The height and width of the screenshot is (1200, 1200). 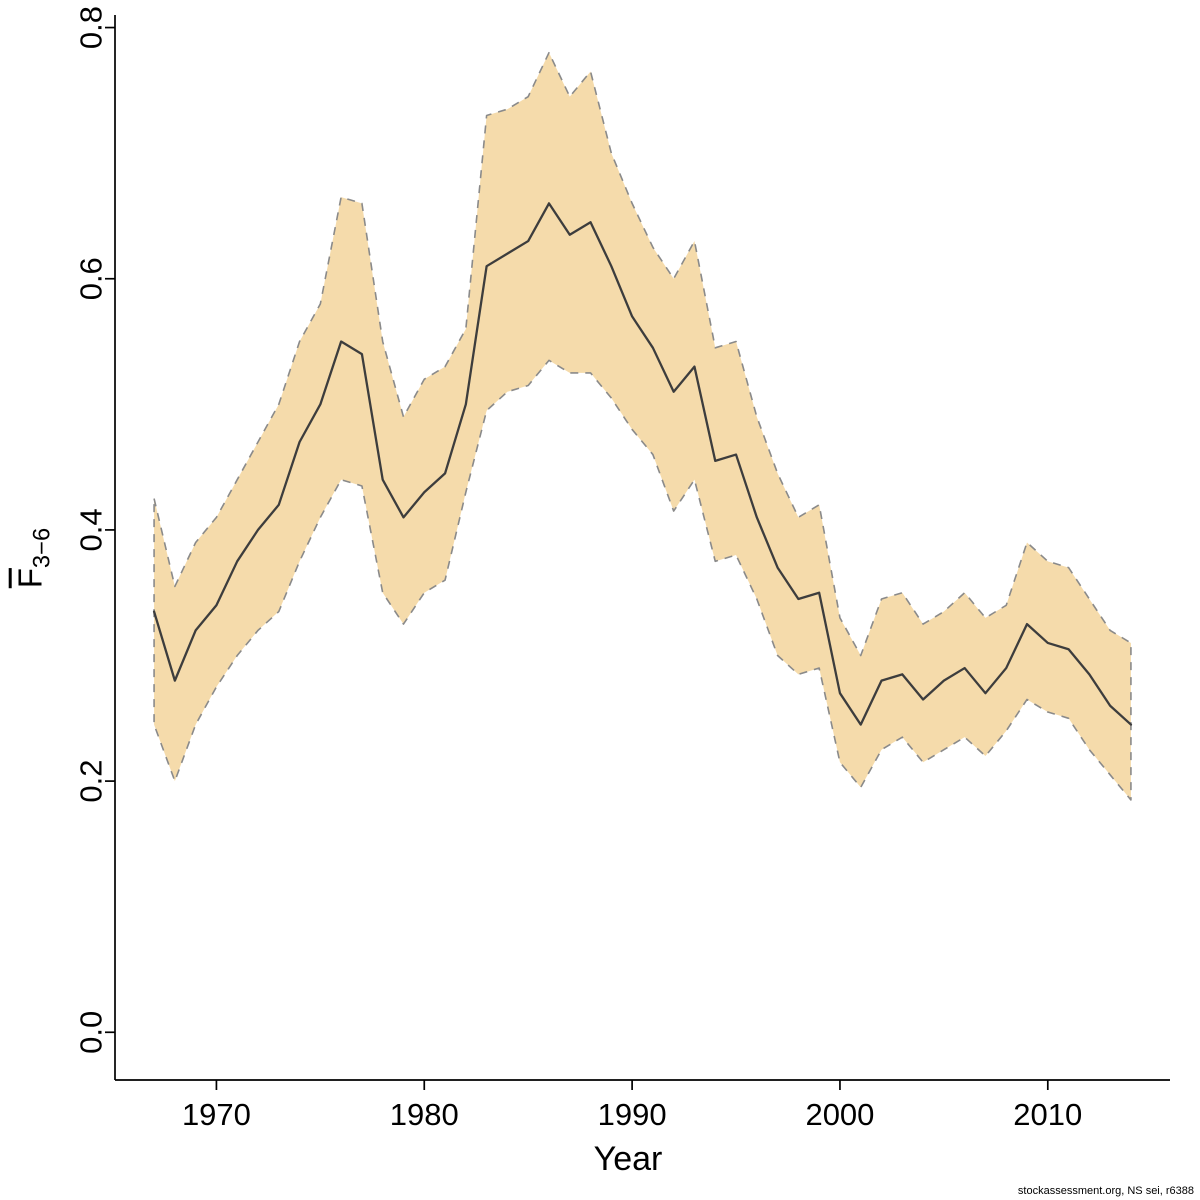 What do you see at coordinates (628, 1159) in the screenshot?
I see `x-axis-label: Year` at bounding box center [628, 1159].